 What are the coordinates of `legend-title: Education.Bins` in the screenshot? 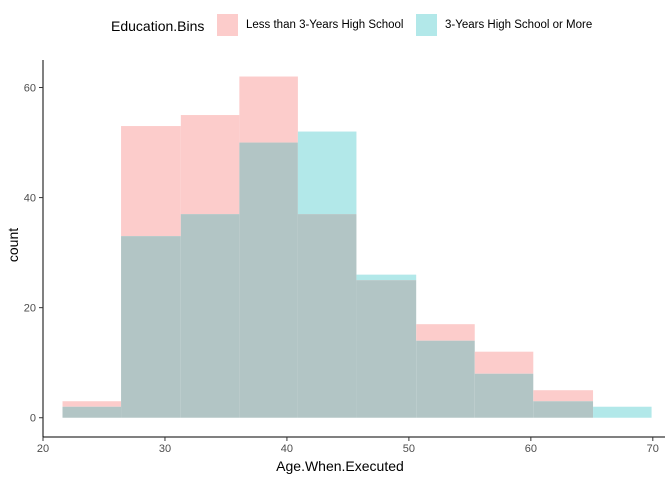 It's located at (158, 26).